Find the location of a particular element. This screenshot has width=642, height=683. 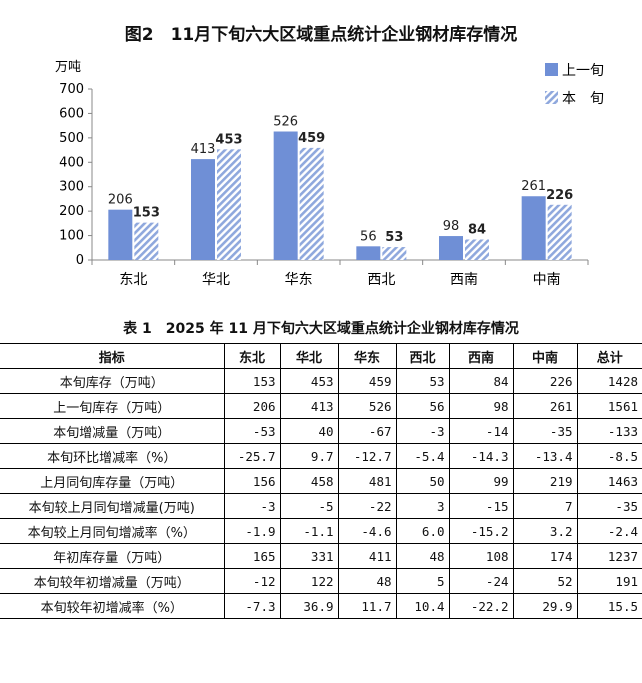

data-label: 98 is located at coordinates (451, 226).